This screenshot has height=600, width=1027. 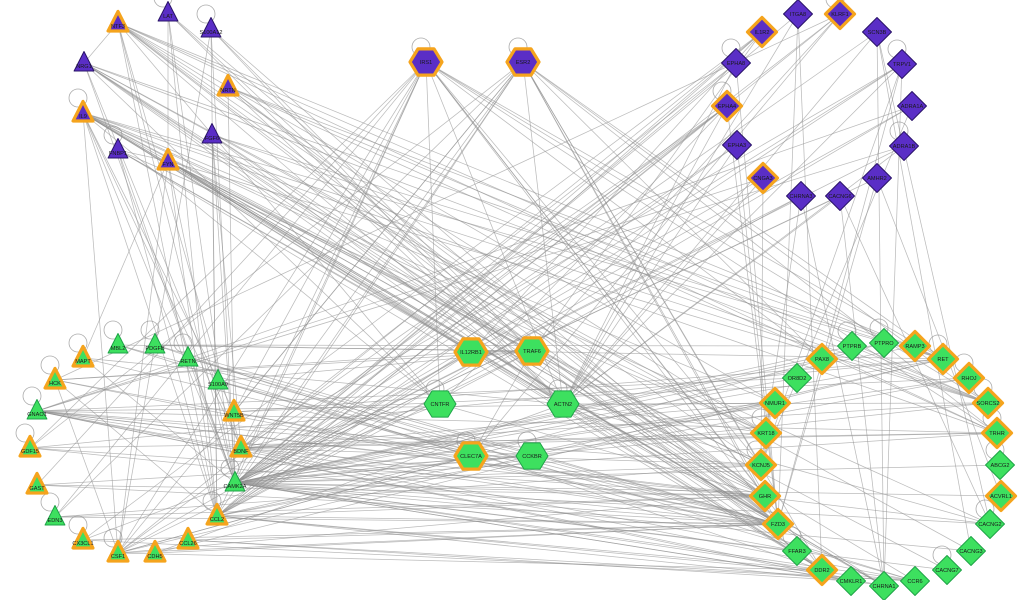 I want to click on edge-FGF6-BDNF, so click(x=226, y=291).